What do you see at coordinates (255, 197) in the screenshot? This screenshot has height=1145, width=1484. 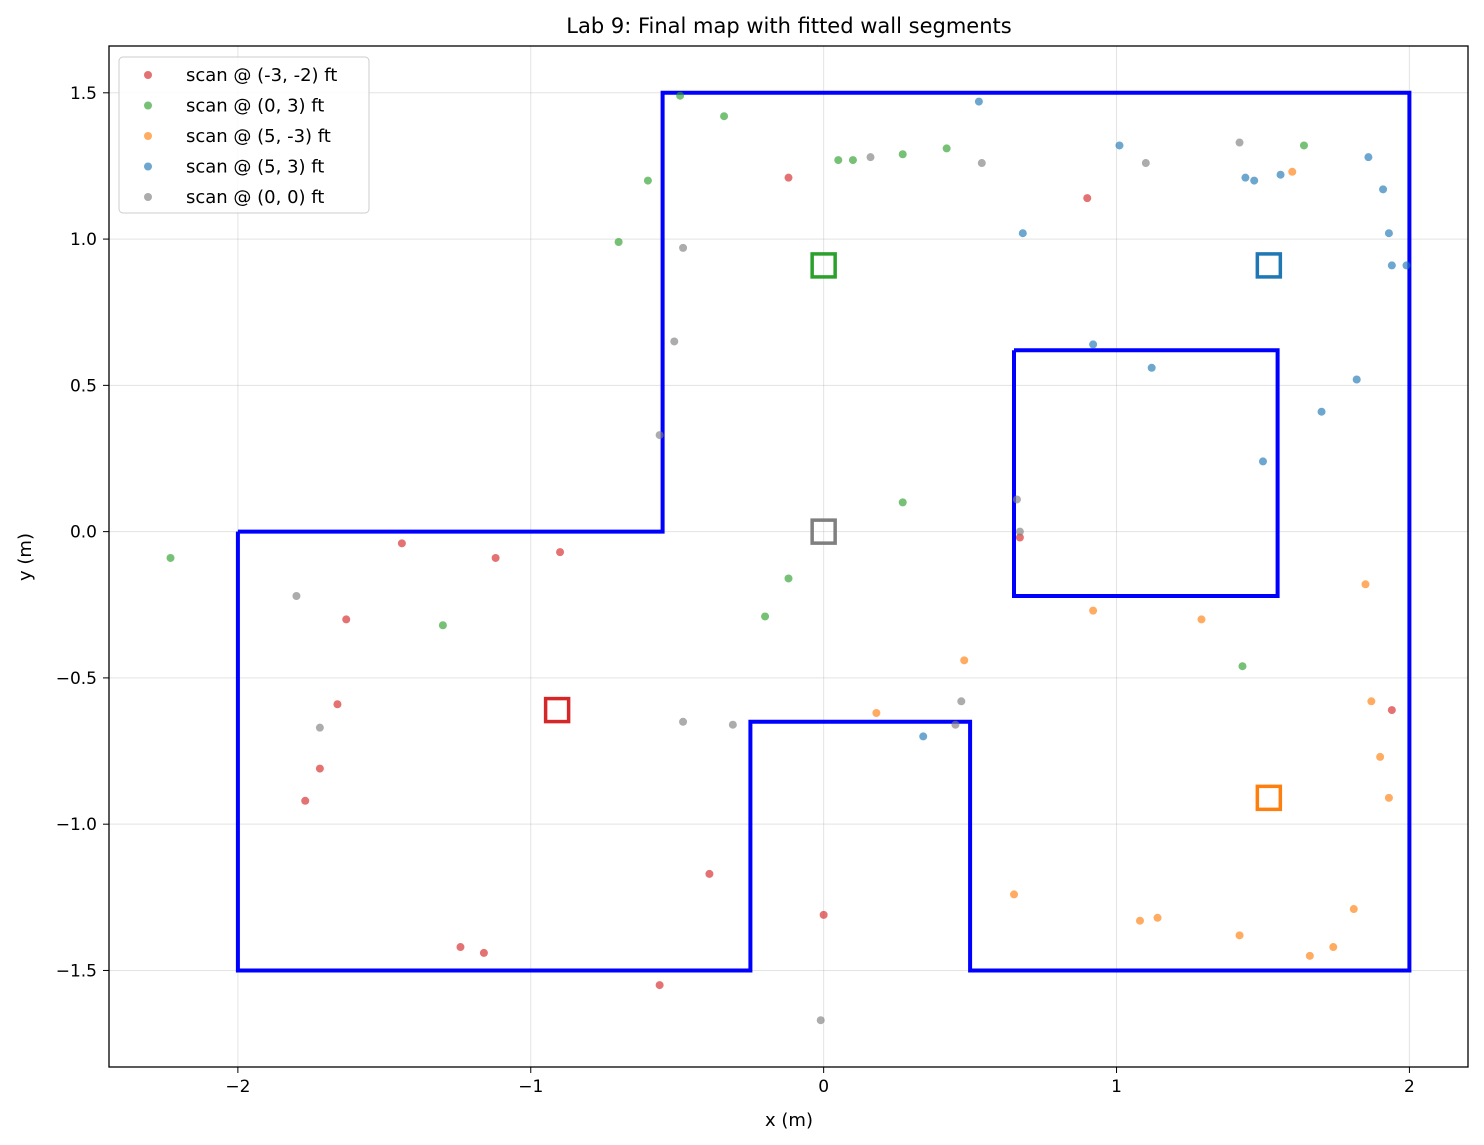 I see `legend-label: scan @ (0, 0) ft` at bounding box center [255, 197].